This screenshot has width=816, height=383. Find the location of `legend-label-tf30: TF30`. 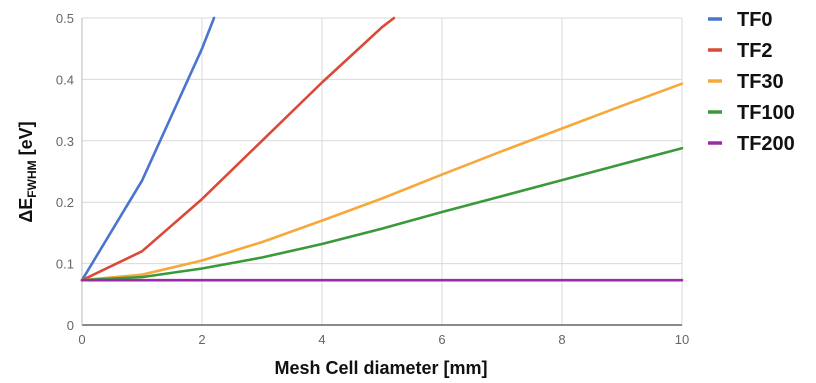

legend-label-tf30: TF30 is located at coordinates (760, 82).